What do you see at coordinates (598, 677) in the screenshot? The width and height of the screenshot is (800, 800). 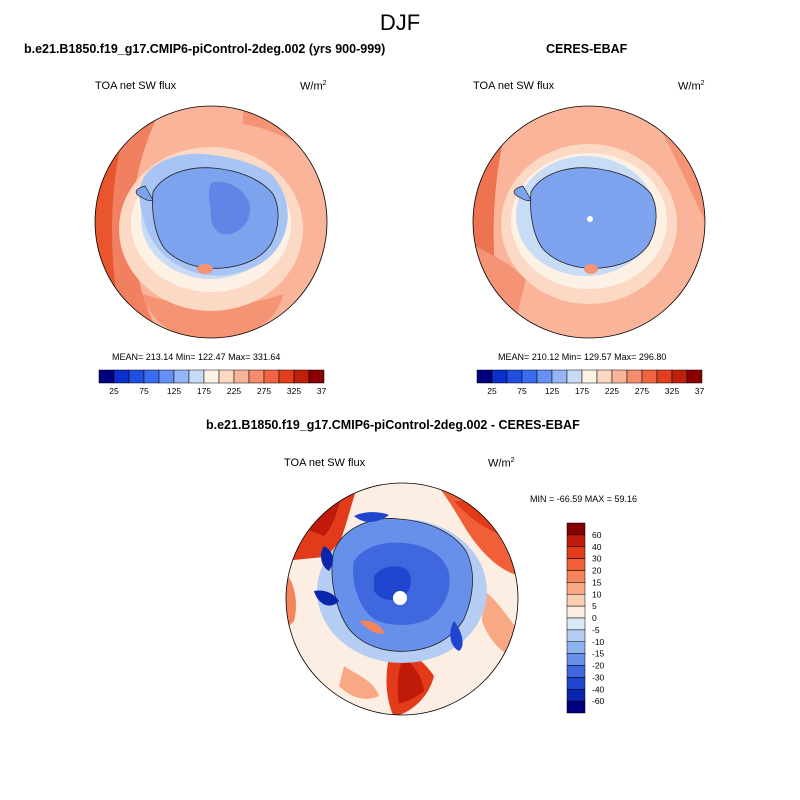 I see `diff-colorbar-tick-label: -30` at bounding box center [598, 677].